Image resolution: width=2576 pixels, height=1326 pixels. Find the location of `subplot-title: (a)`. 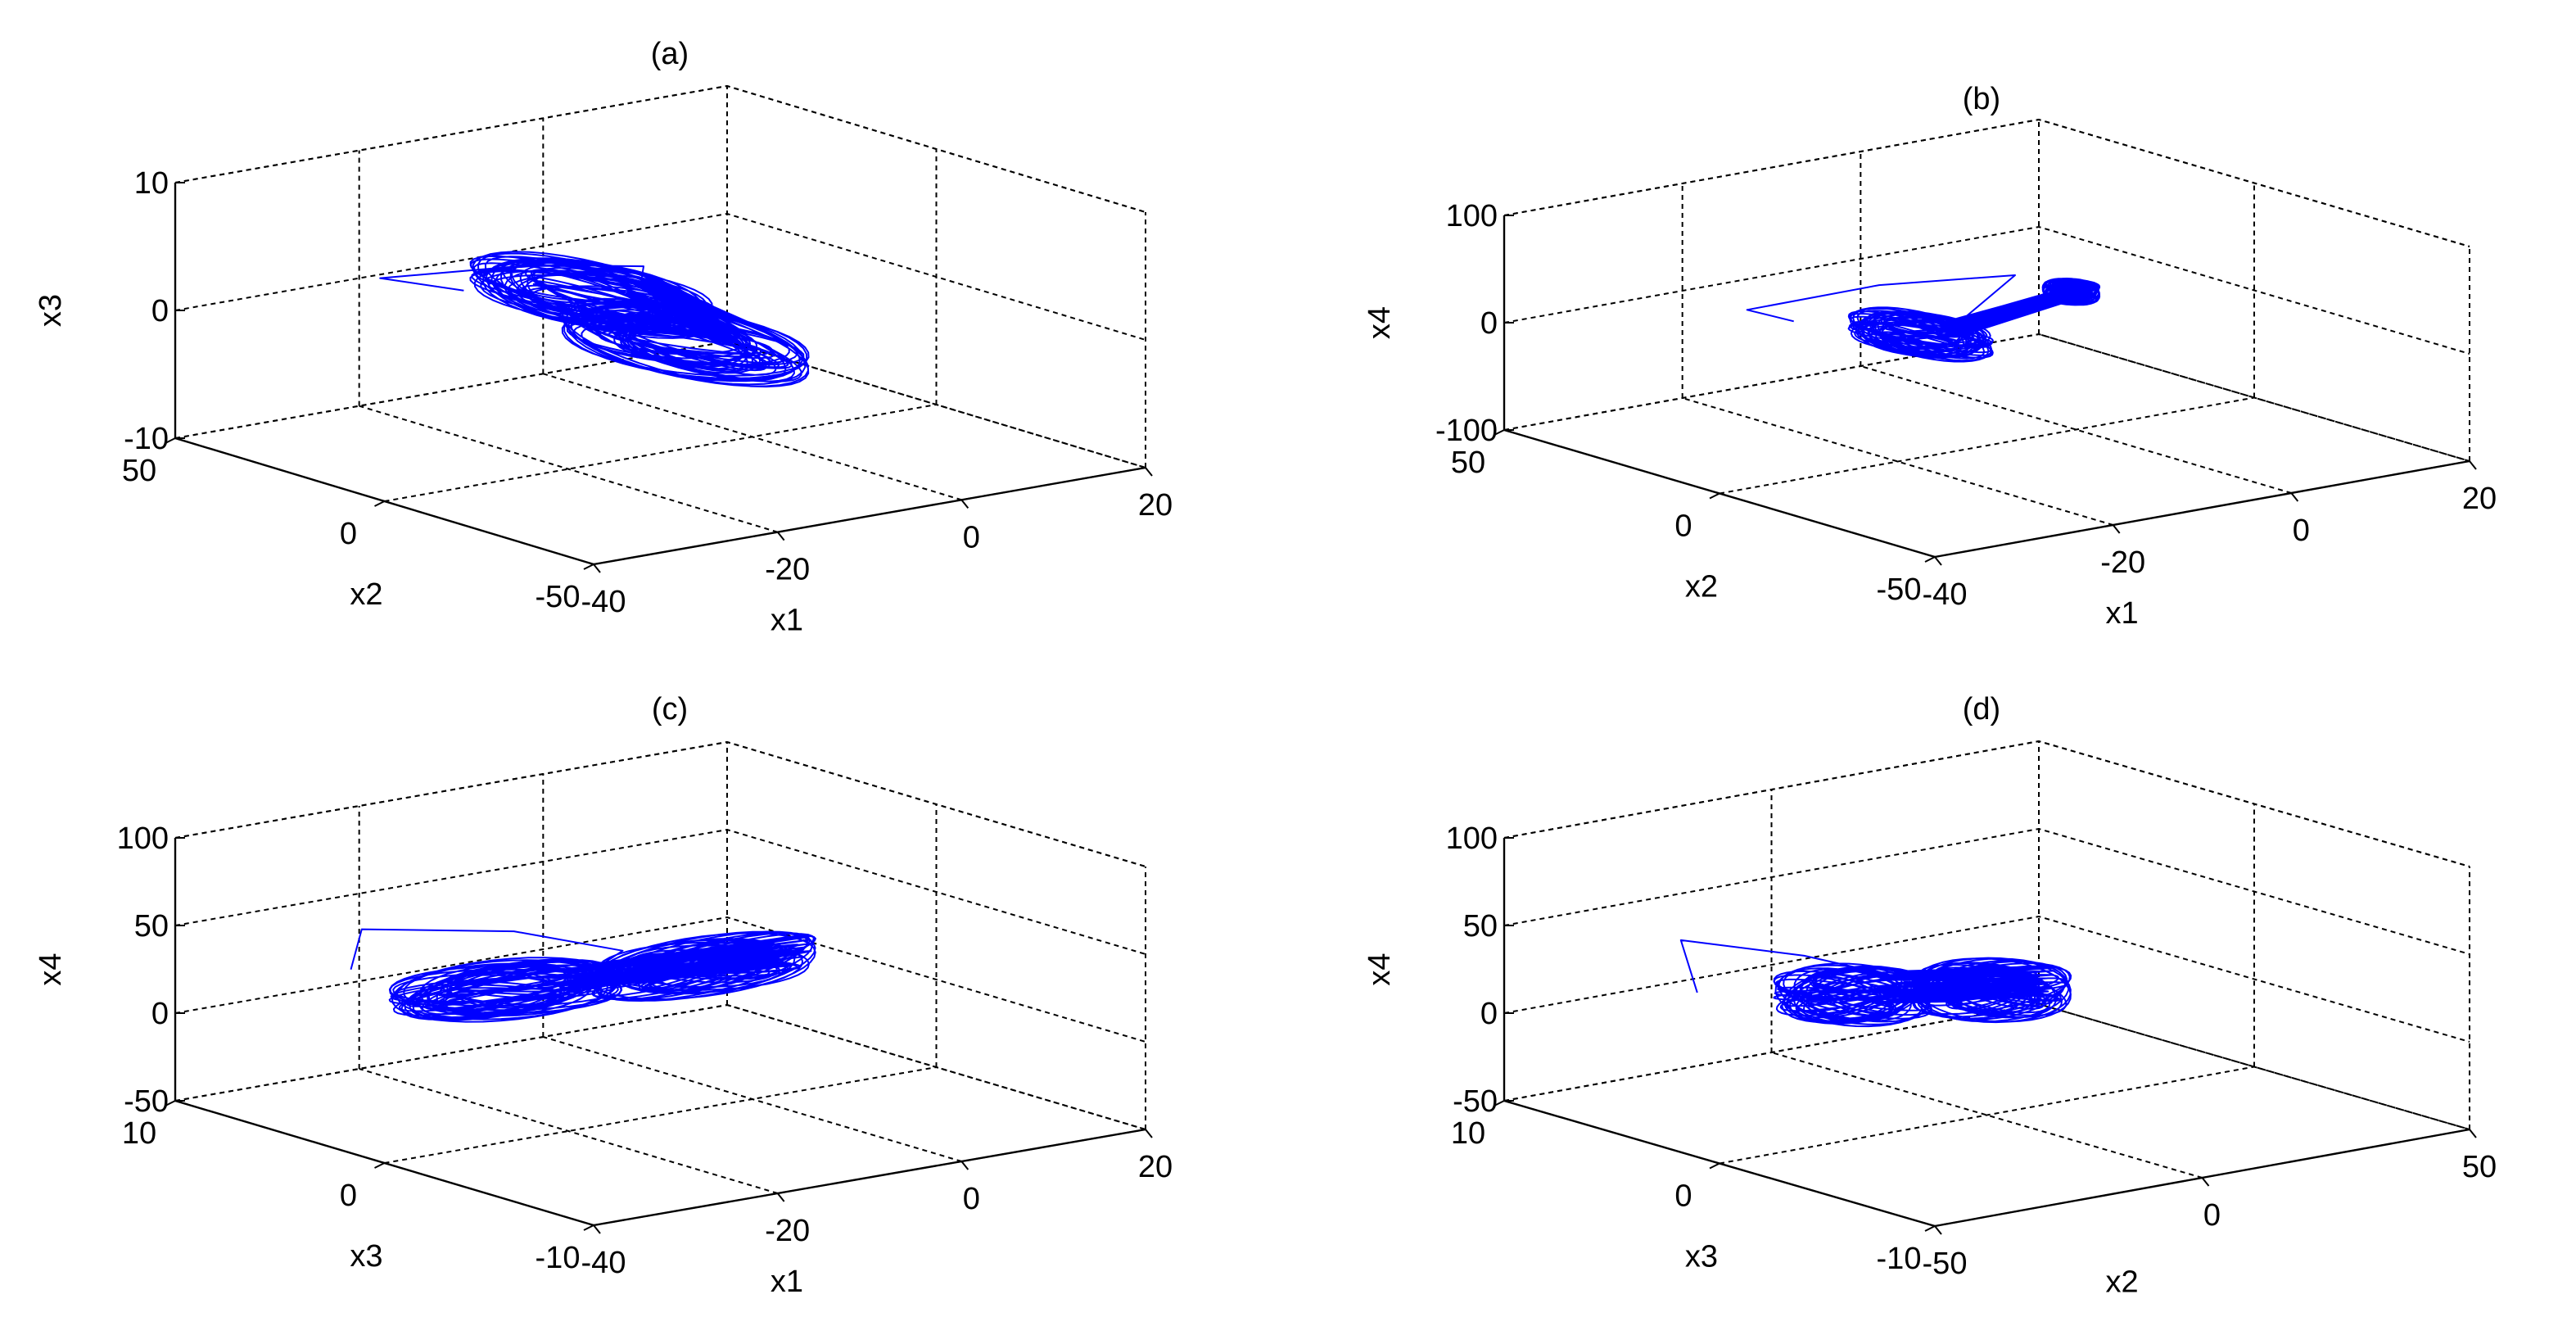

subplot-title: (a) is located at coordinates (670, 54).